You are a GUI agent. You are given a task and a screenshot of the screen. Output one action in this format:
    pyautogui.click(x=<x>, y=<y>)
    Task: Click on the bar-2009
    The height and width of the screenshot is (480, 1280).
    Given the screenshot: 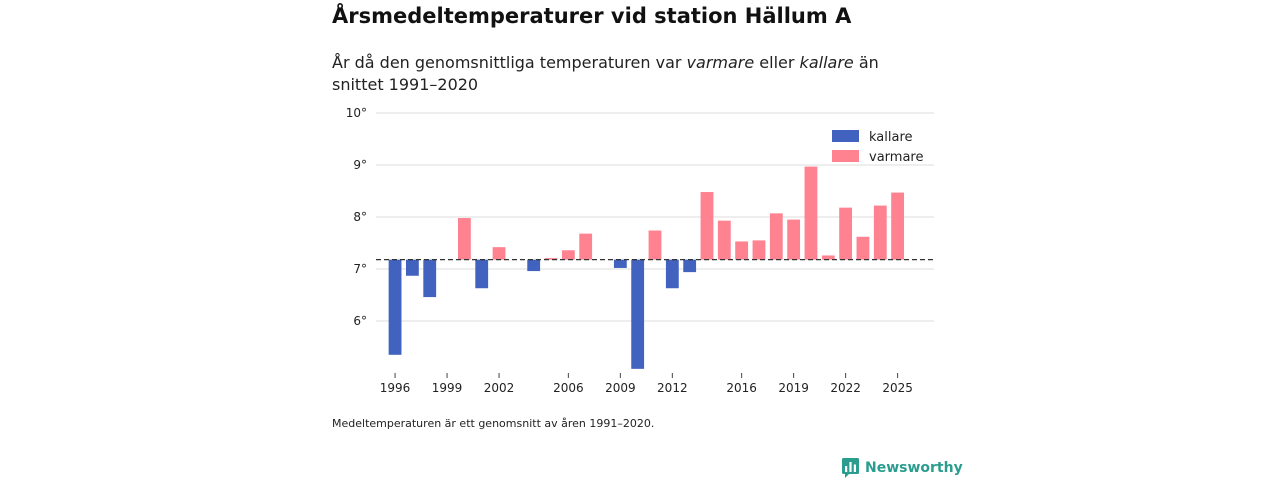 What is the action you would take?
    pyautogui.click(x=620, y=263)
    